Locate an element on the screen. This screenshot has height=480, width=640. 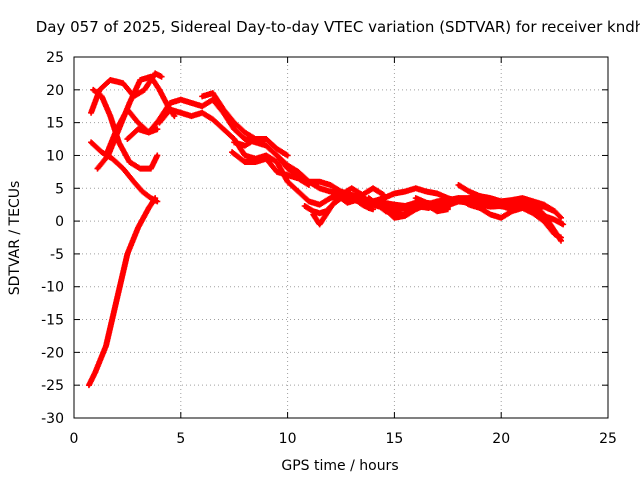
y-tick-label: -5 is located at coordinates (57, 255).